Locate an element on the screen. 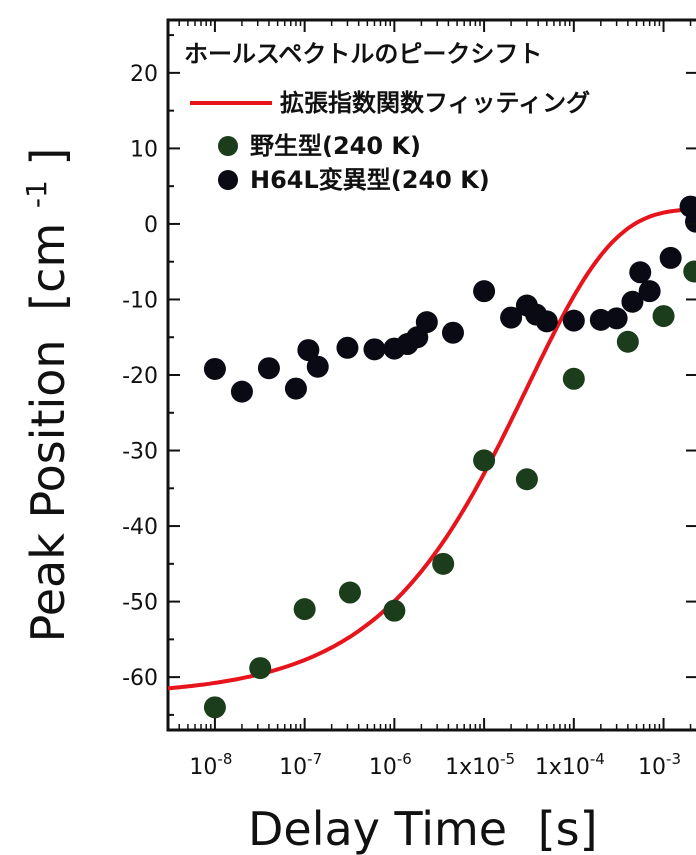  y-tick-label: -30 is located at coordinates (140, 452).